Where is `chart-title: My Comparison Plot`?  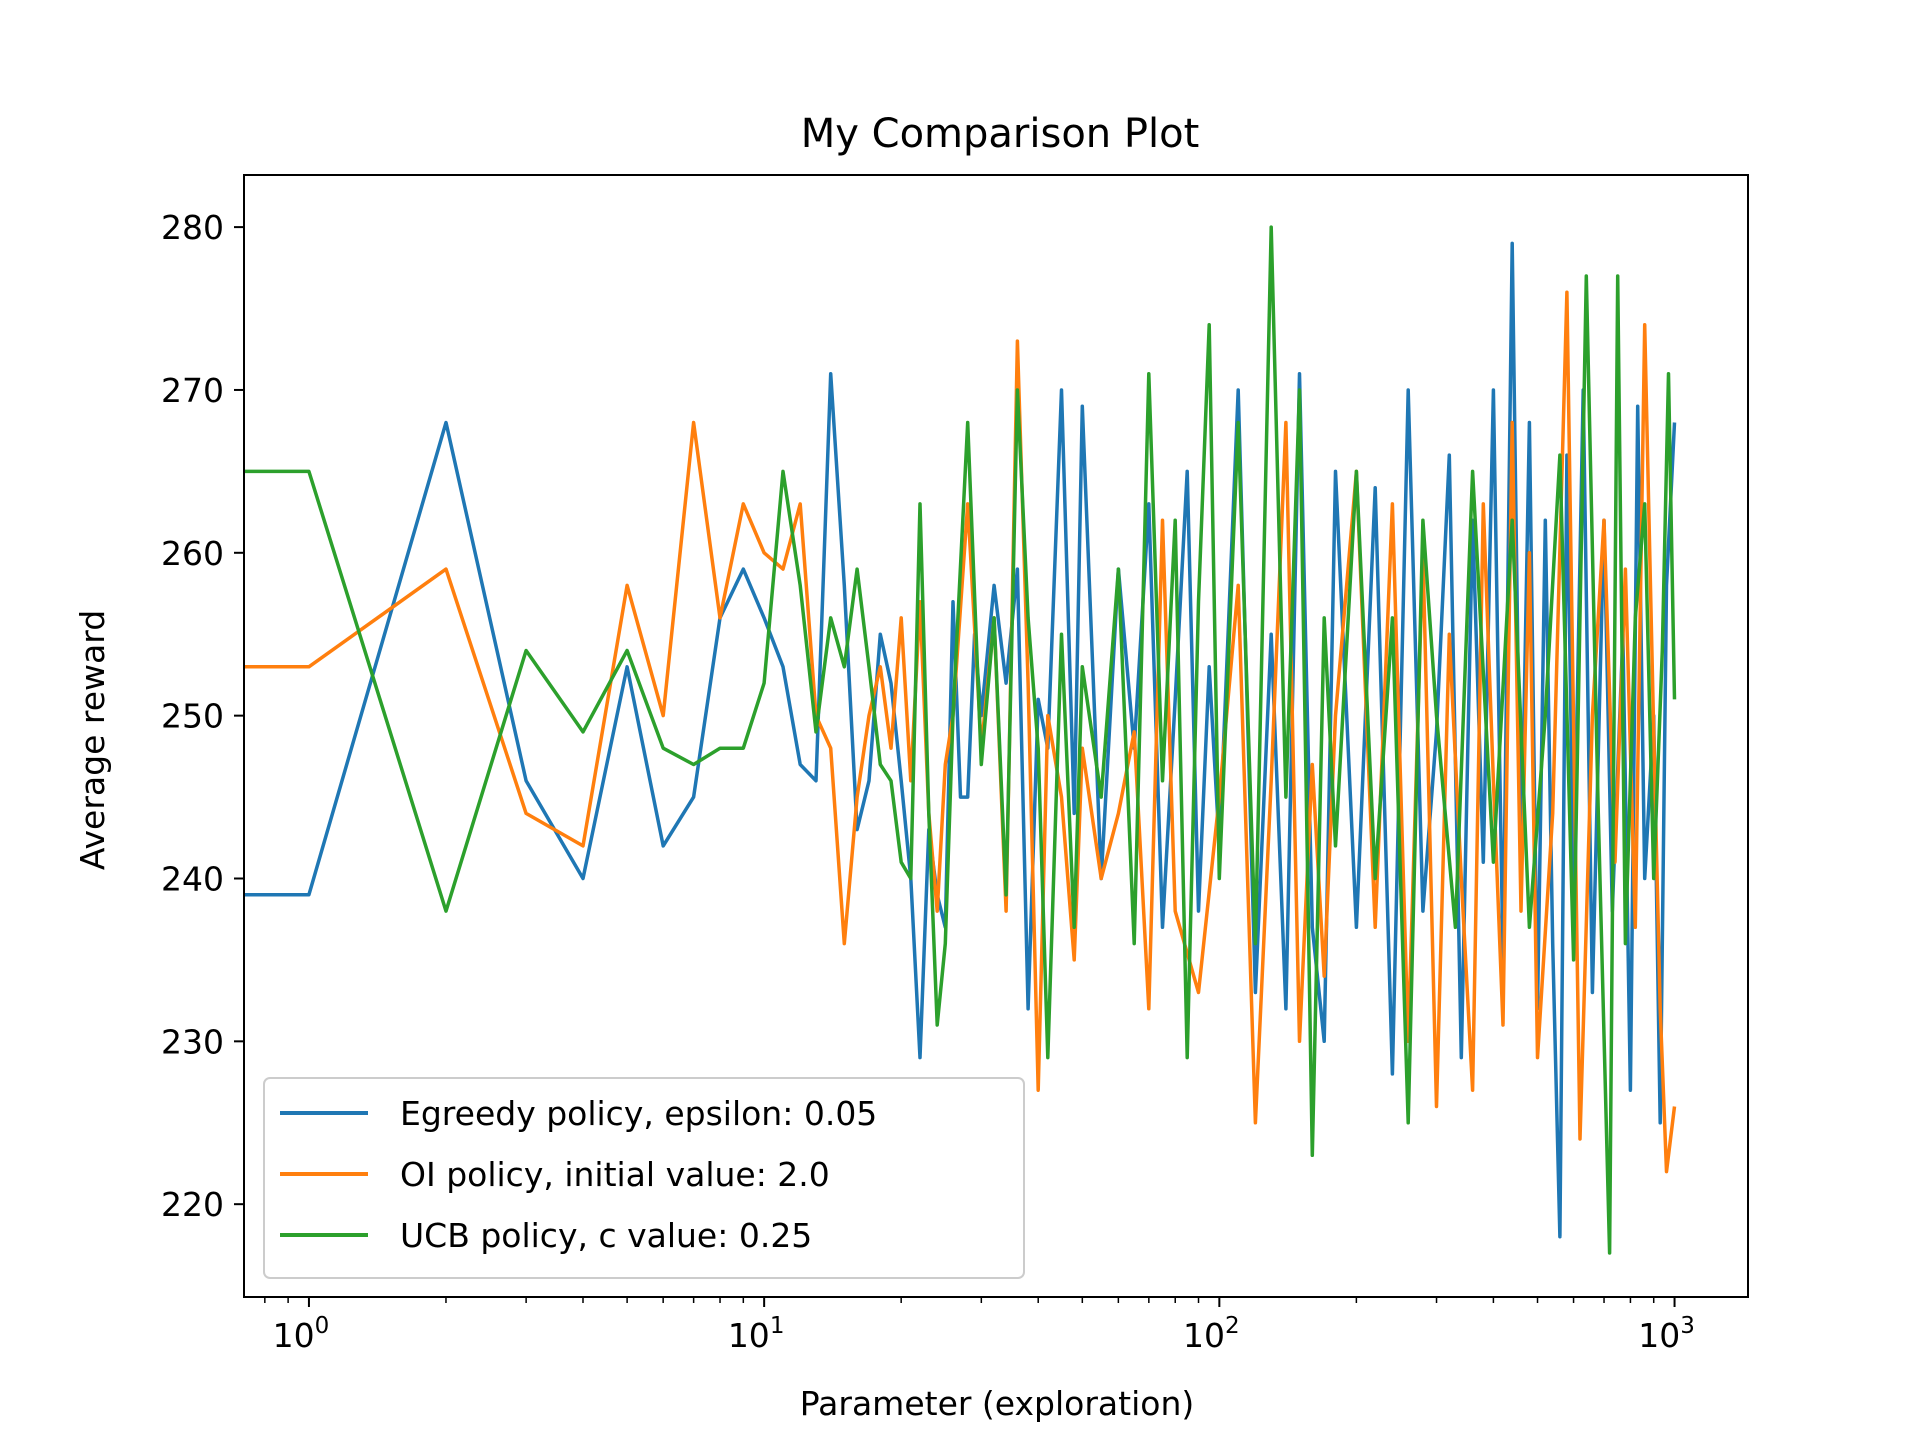 chart-title: My Comparison Plot is located at coordinates (1000, 134).